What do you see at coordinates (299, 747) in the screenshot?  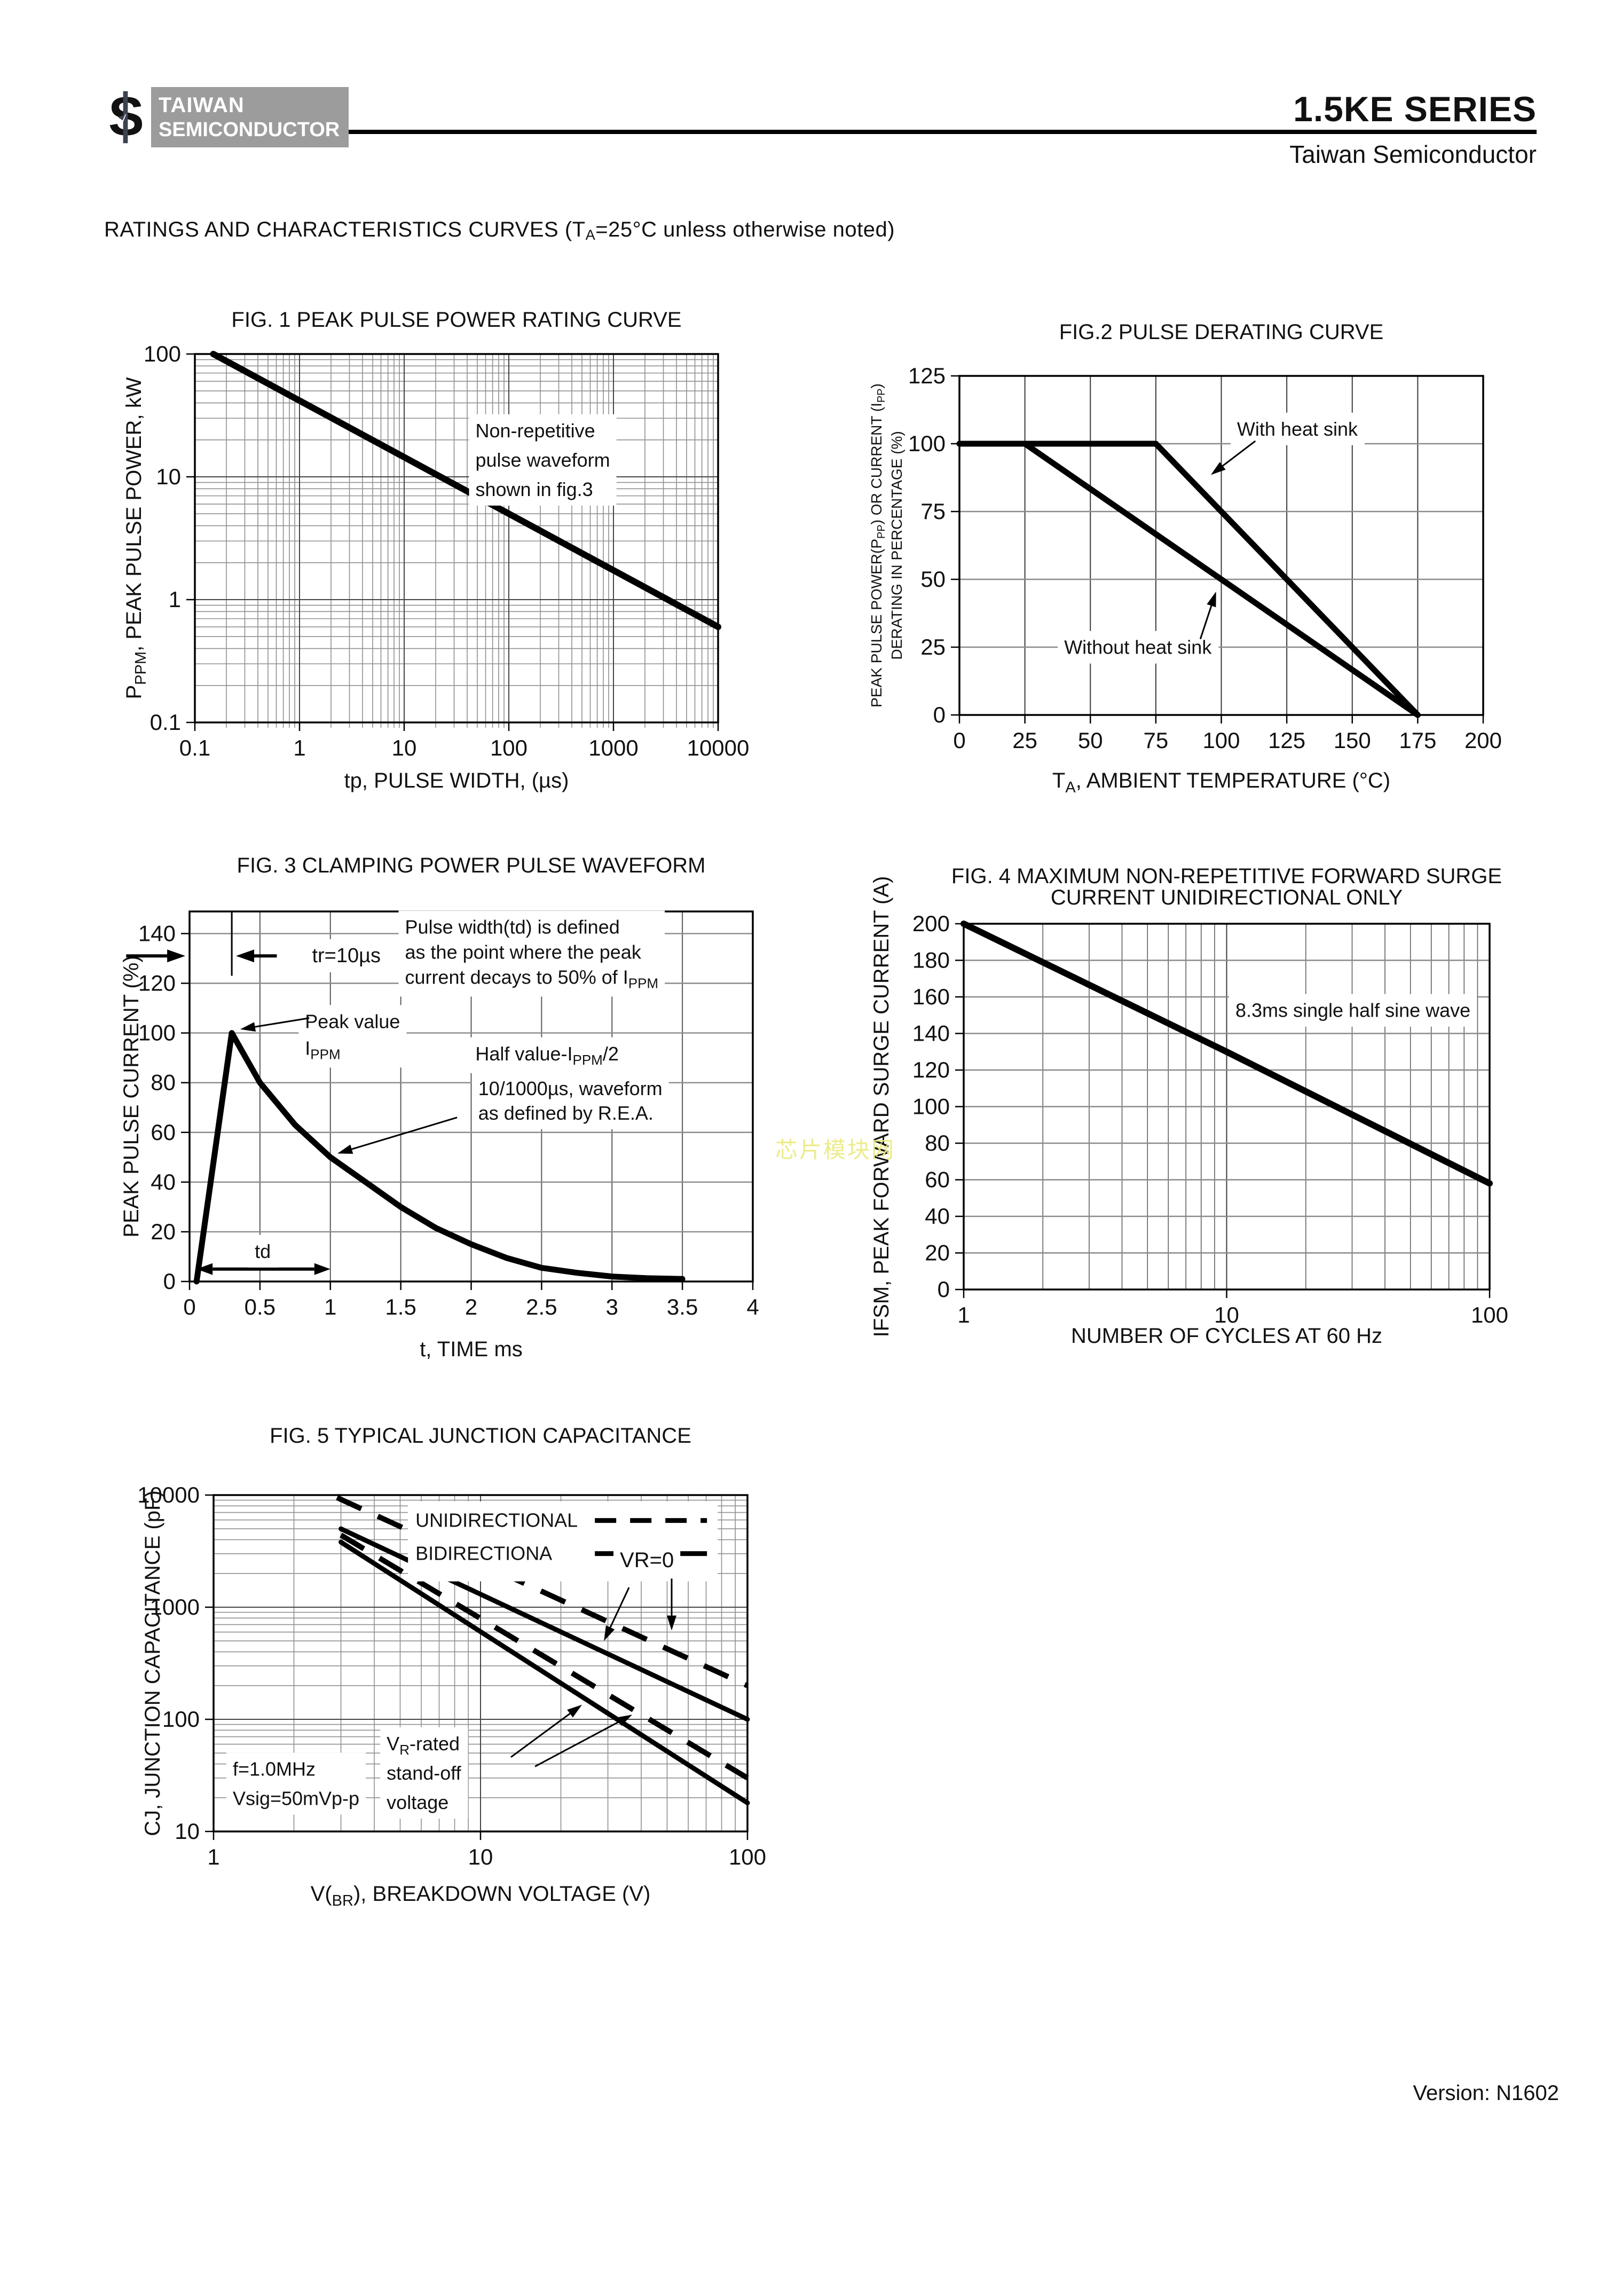 I see `svg-text: 1` at bounding box center [299, 747].